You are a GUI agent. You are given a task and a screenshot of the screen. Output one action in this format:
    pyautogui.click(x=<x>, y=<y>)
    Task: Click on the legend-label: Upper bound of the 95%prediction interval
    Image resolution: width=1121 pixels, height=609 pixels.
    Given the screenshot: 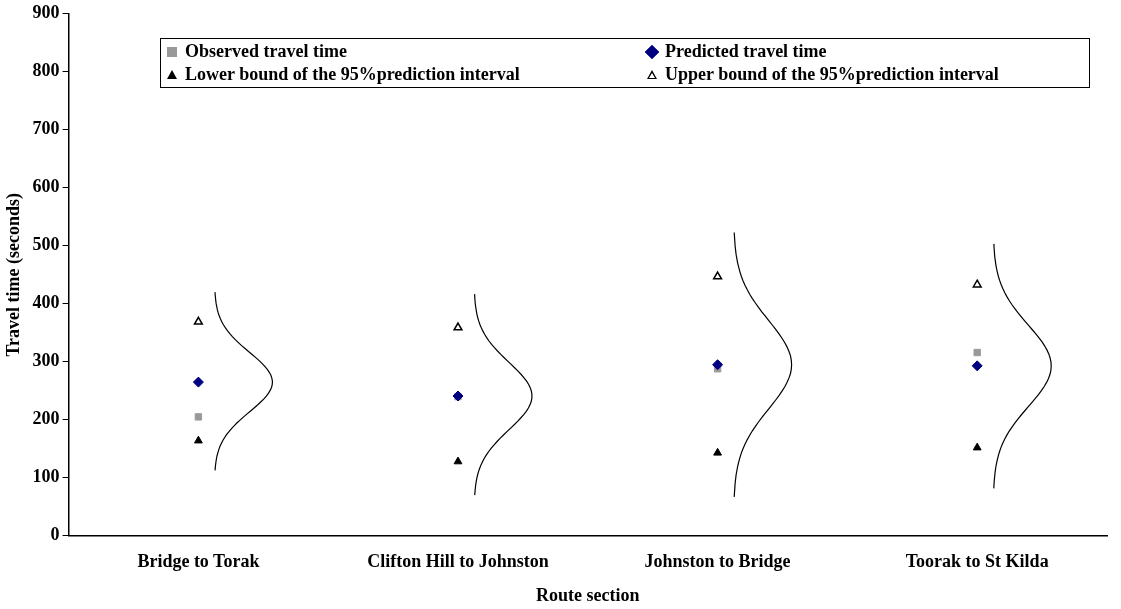 What is the action you would take?
    pyautogui.click(x=832, y=74)
    